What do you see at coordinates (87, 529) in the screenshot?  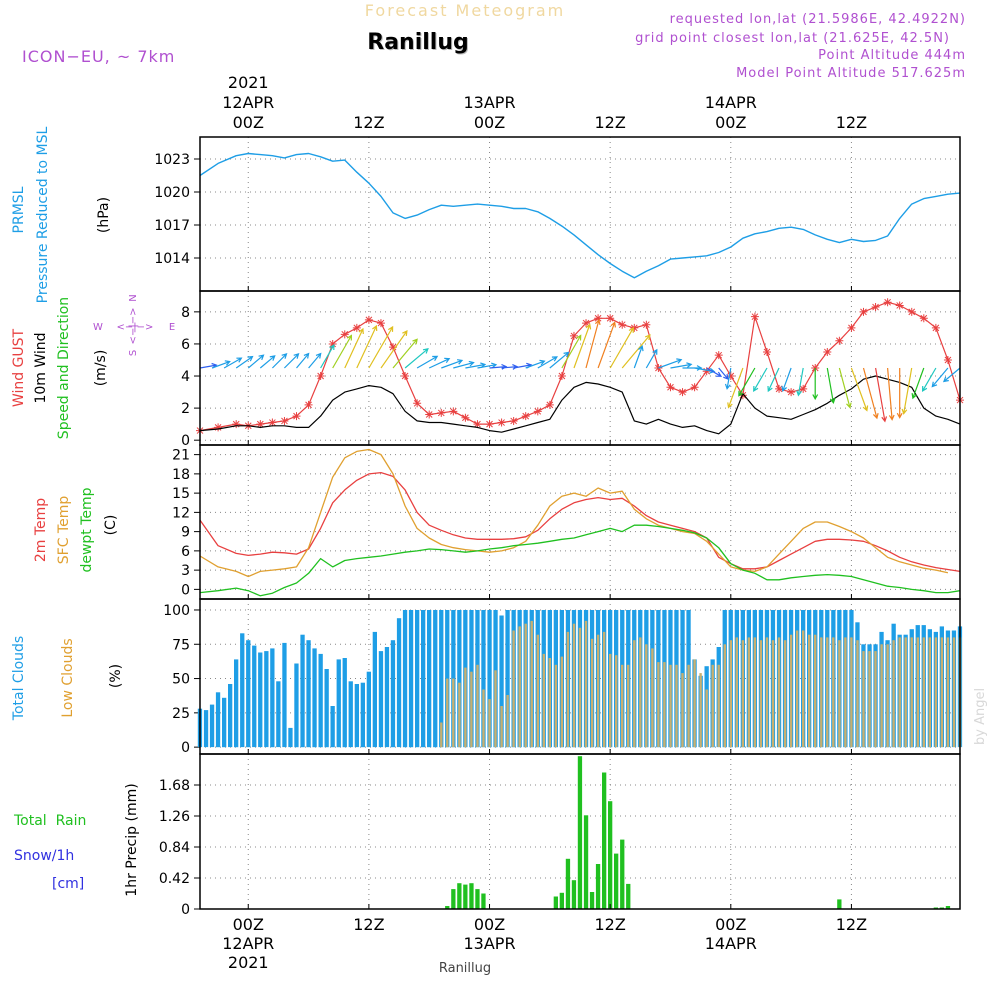 I see `dewpt-label: dewpt Temp` at bounding box center [87, 529].